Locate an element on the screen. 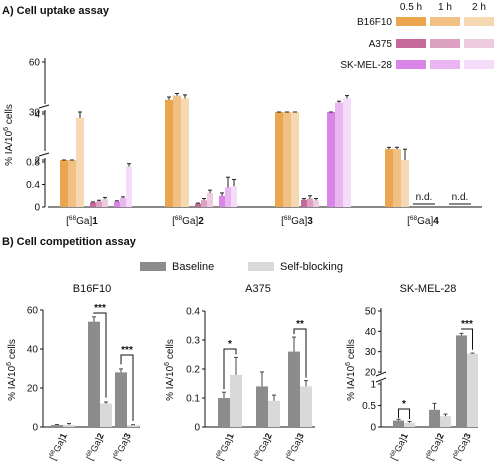  legend-label-b16f10: B16F10 is located at coordinates (374, 22).